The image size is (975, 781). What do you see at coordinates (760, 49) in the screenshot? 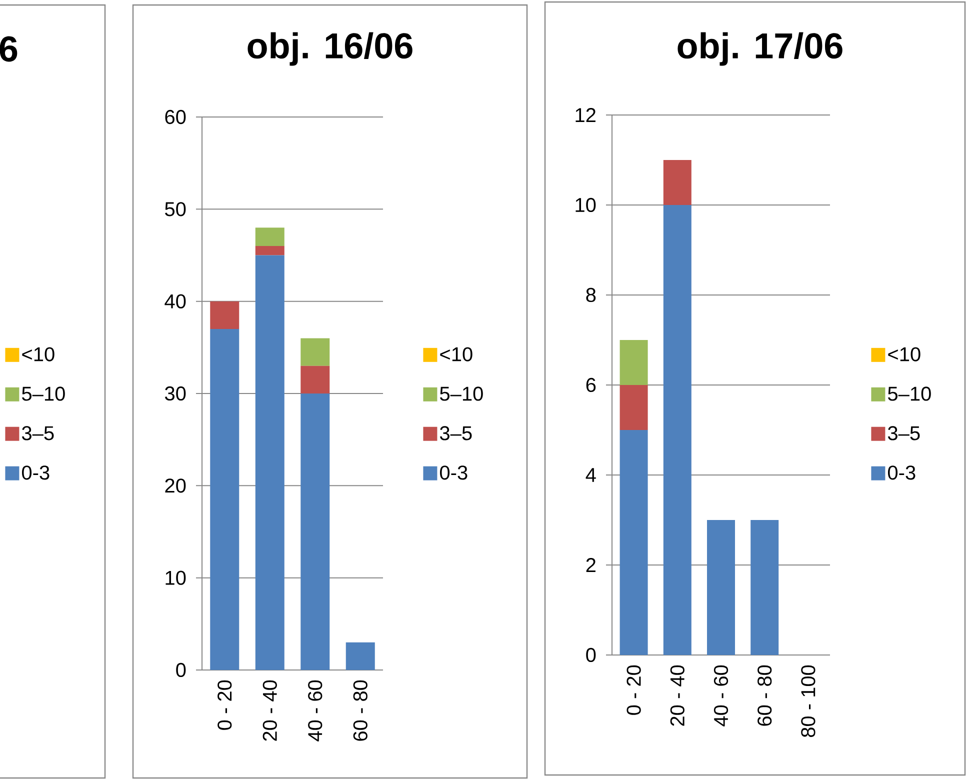
I see `chart-title: obj. 17/06` at bounding box center [760, 49].